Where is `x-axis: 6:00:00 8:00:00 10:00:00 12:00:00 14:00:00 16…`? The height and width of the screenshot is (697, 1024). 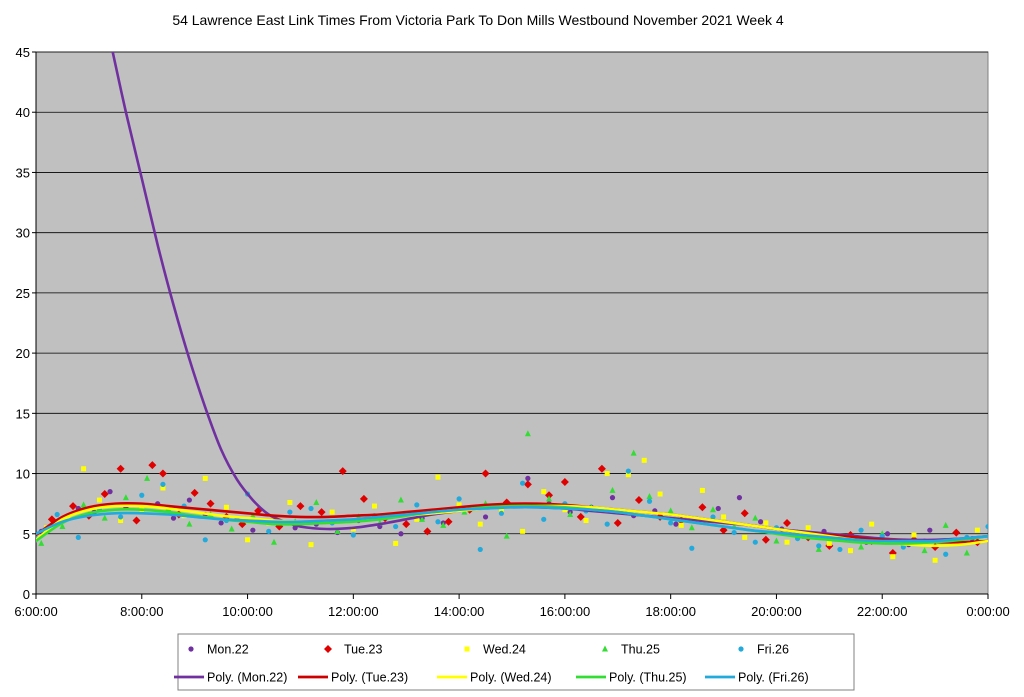 x-axis: 6:00:00 8:00:00 10:00:00 12:00:00 14:00:00 16… is located at coordinates (512, 606).